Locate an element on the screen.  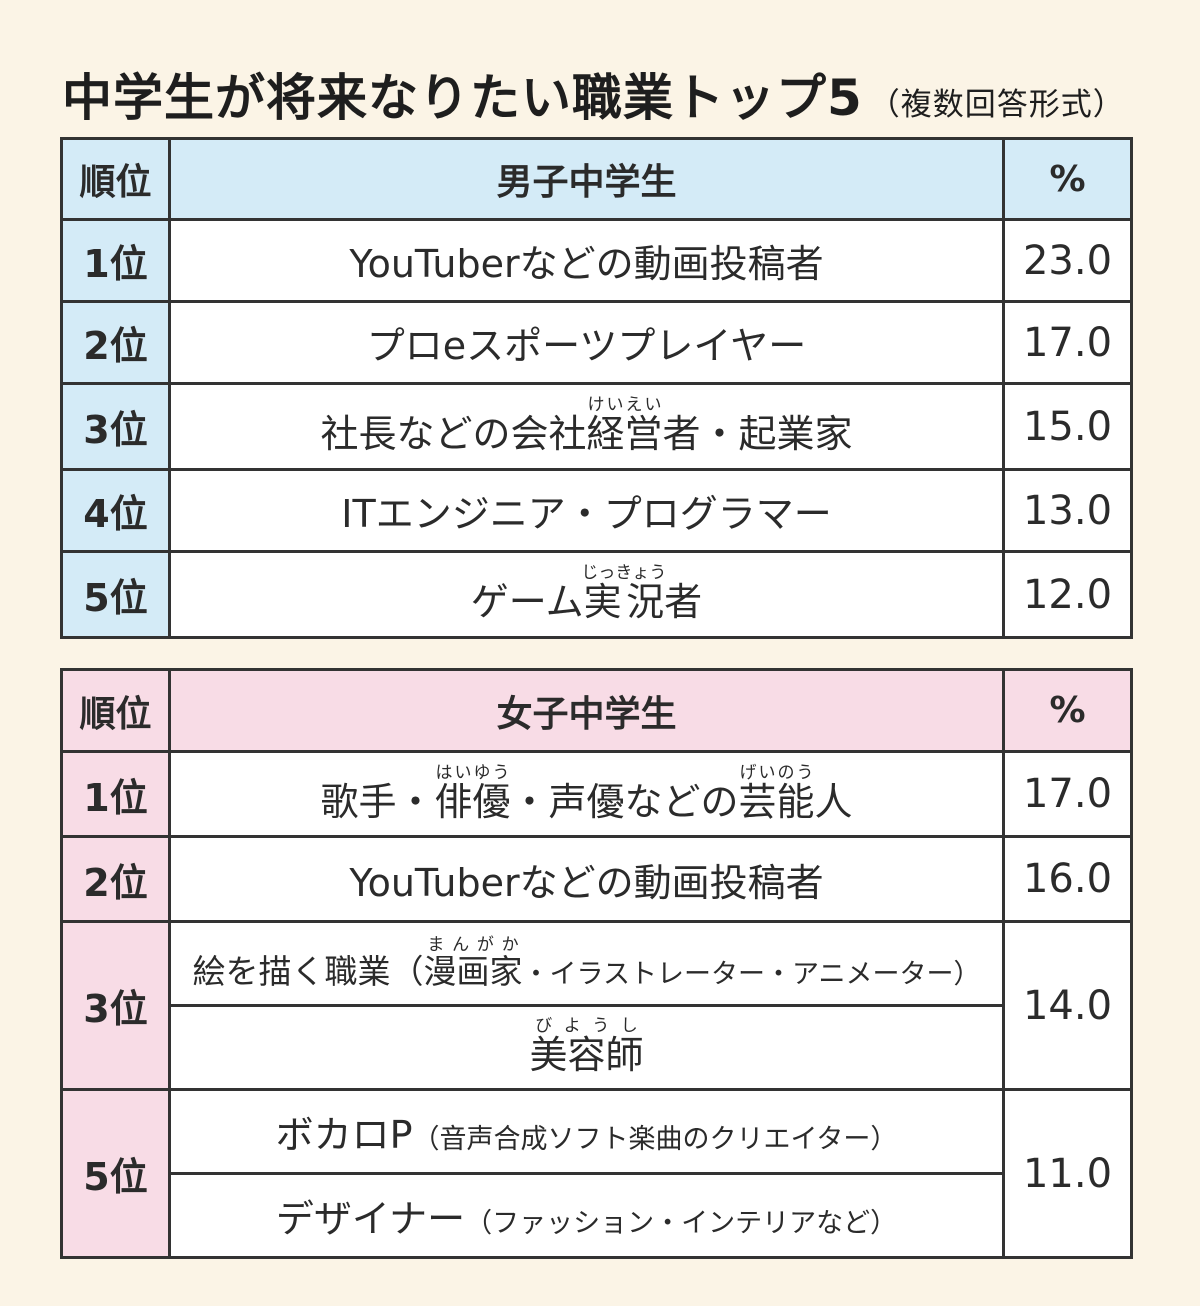
furigana: けいえい is located at coordinates (624, 405).